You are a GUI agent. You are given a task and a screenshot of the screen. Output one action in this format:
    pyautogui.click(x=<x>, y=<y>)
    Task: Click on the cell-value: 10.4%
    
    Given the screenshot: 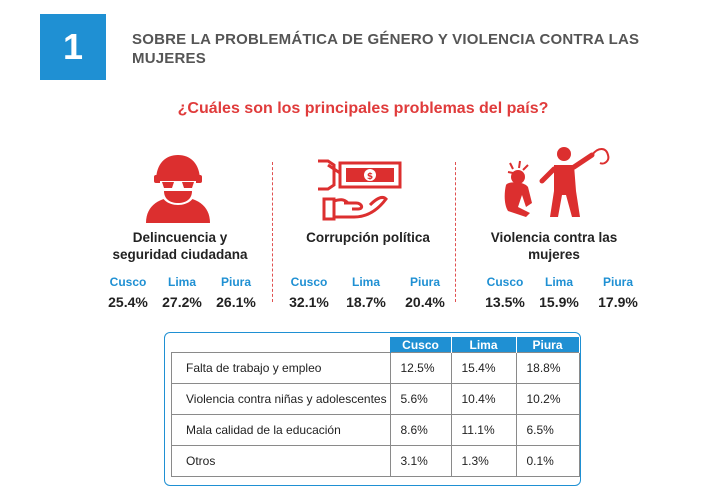 What is the action you would take?
    pyautogui.click(x=483, y=399)
    